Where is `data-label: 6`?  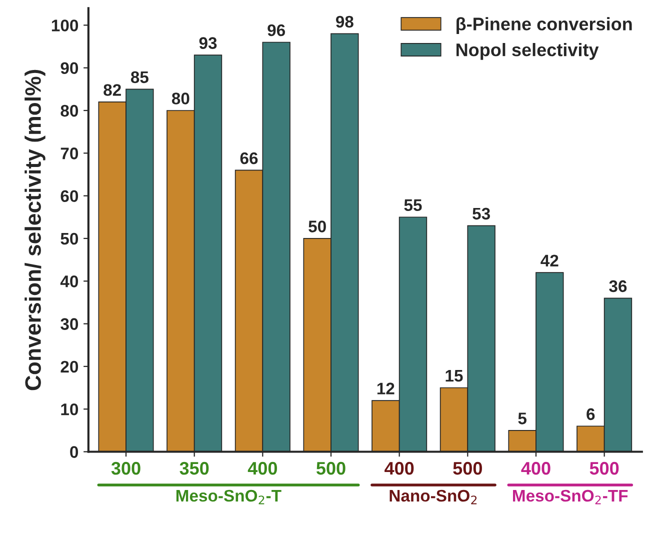
data-label: 6 is located at coordinates (590, 414).